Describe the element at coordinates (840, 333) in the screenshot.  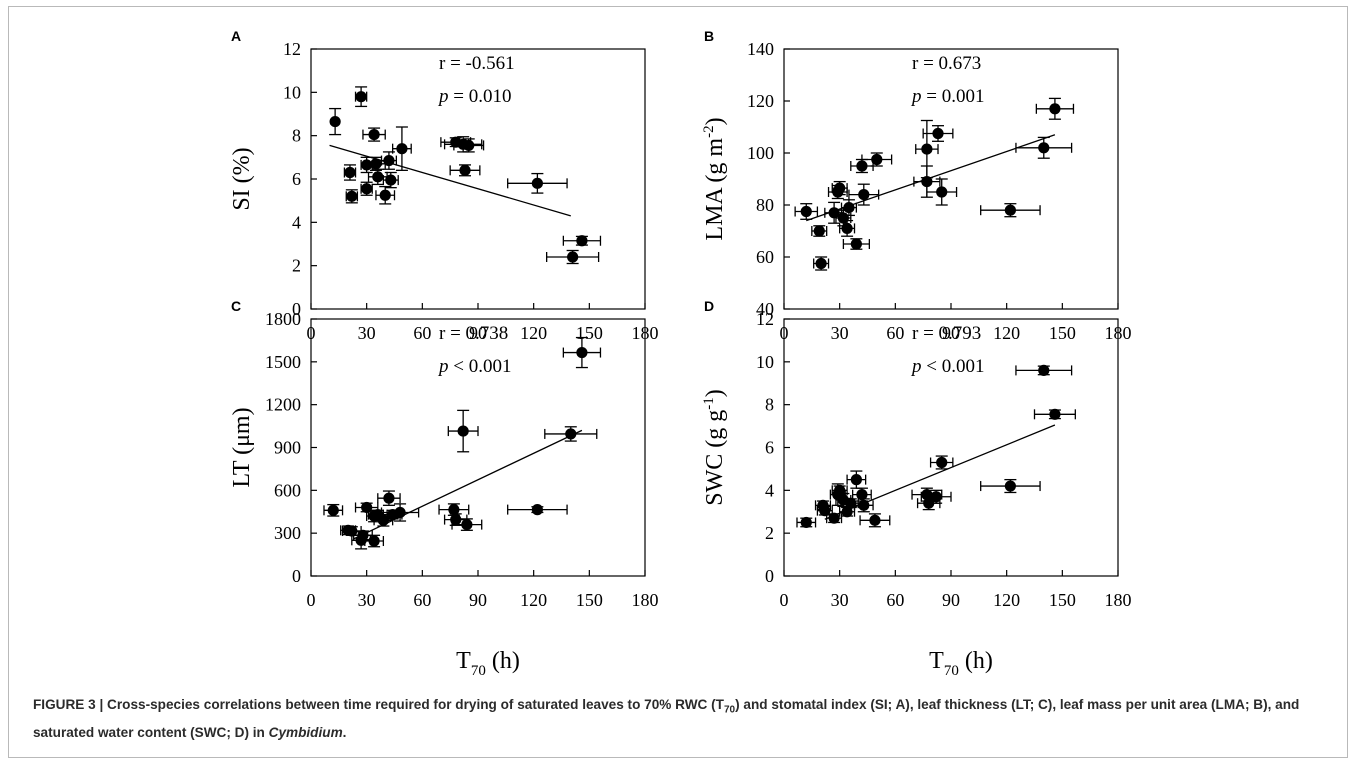
I see `x-tick-label-b: 30` at that location.